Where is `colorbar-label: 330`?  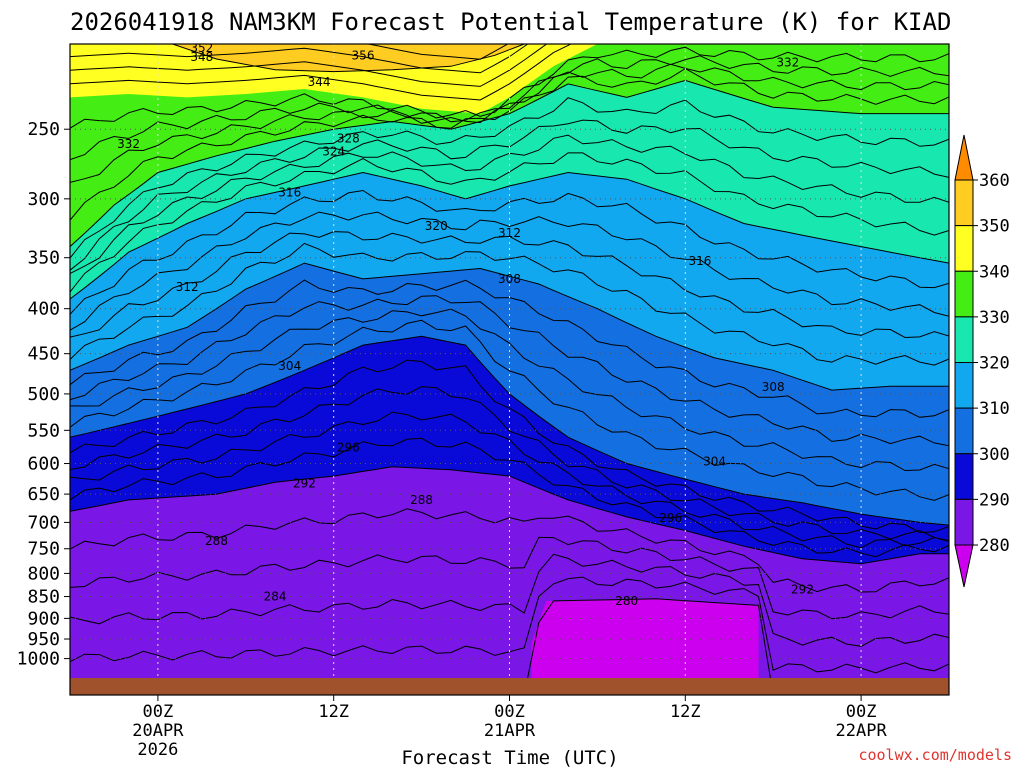 colorbar-label: 330 is located at coordinates (994, 318).